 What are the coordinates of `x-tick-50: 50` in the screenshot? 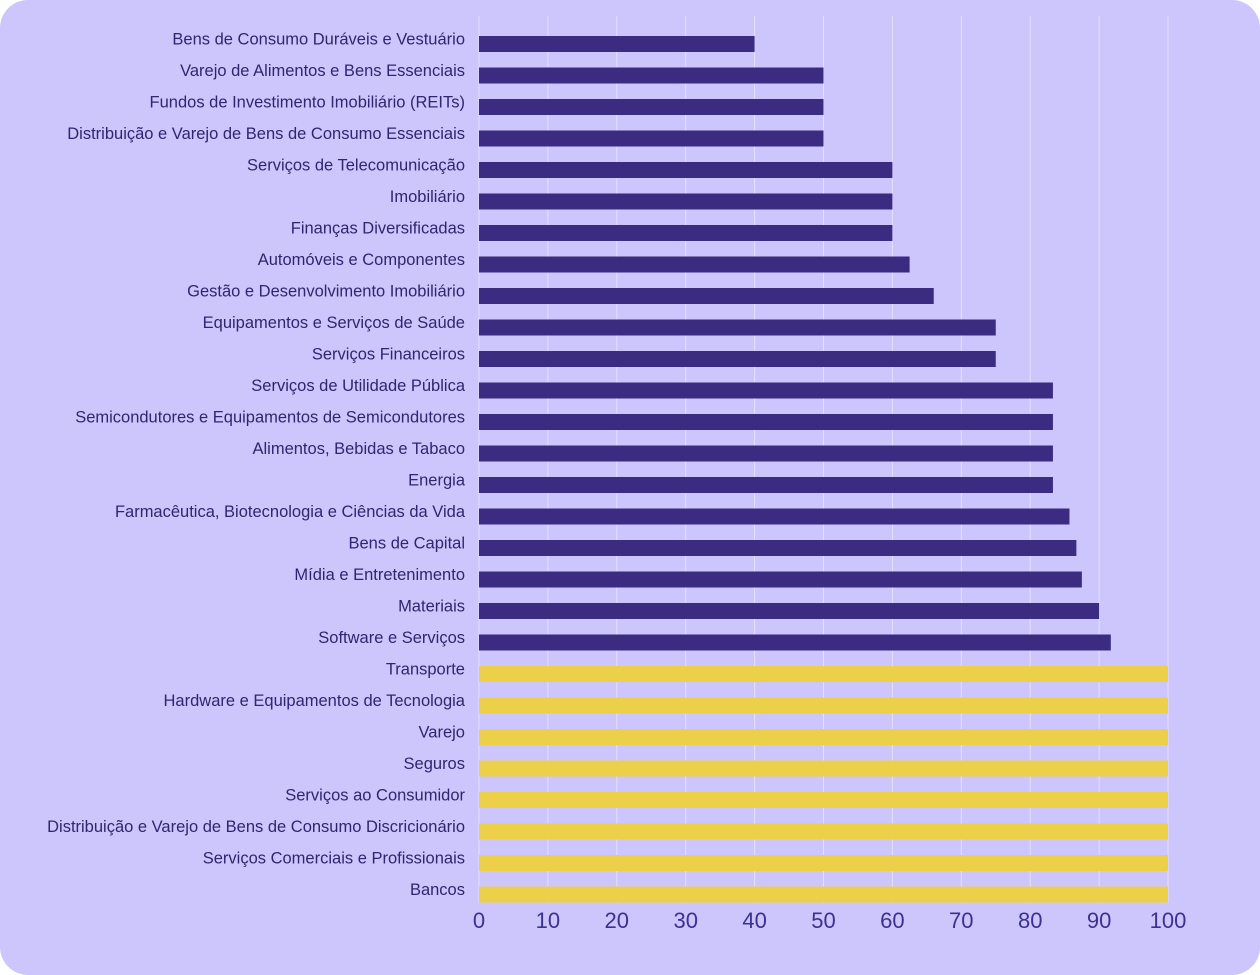 It's located at (823, 920).